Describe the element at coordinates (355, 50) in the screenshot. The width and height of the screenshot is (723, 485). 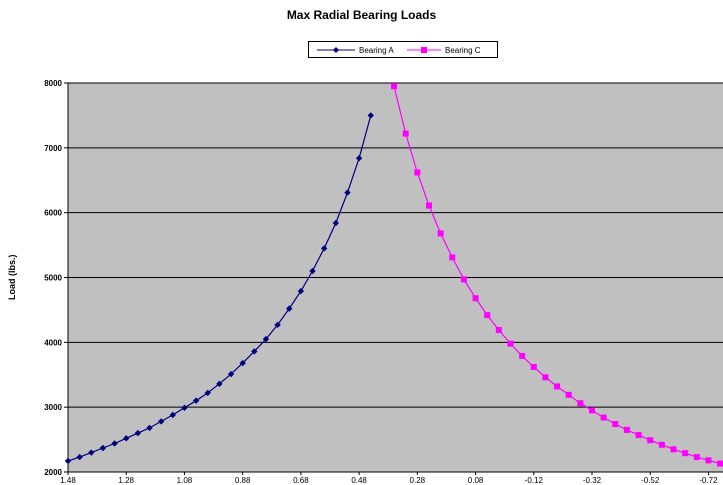
I see `legend-entry-bearing-a: Bearing A` at that location.